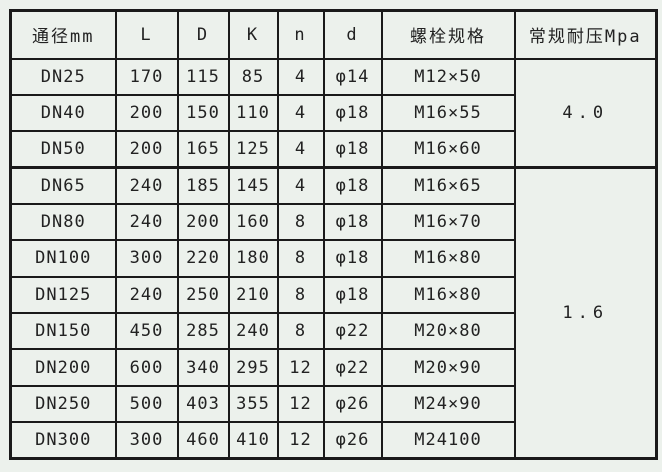  Describe the element at coordinates (63, 295) in the screenshot. I see `cell-dn: DN125` at that location.